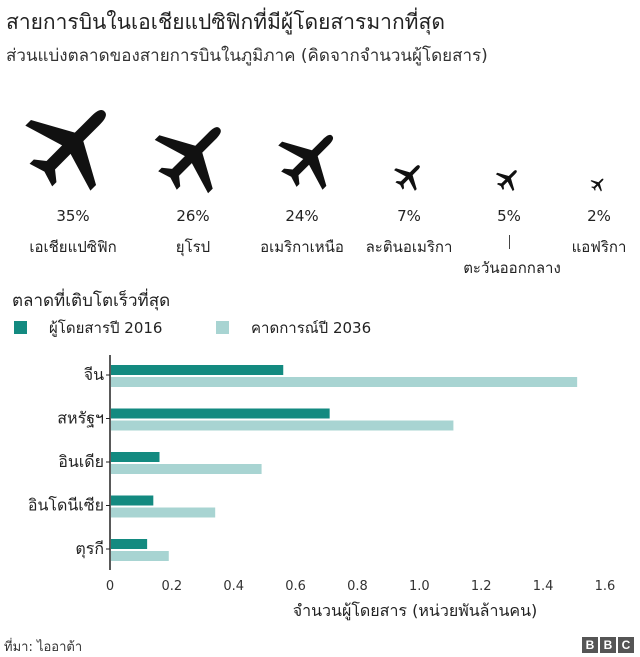  What do you see at coordinates (106, 328) in the screenshot?
I see `legend-label-2016: ผู้โดยสารปี 2016` at bounding box center [106, 328].